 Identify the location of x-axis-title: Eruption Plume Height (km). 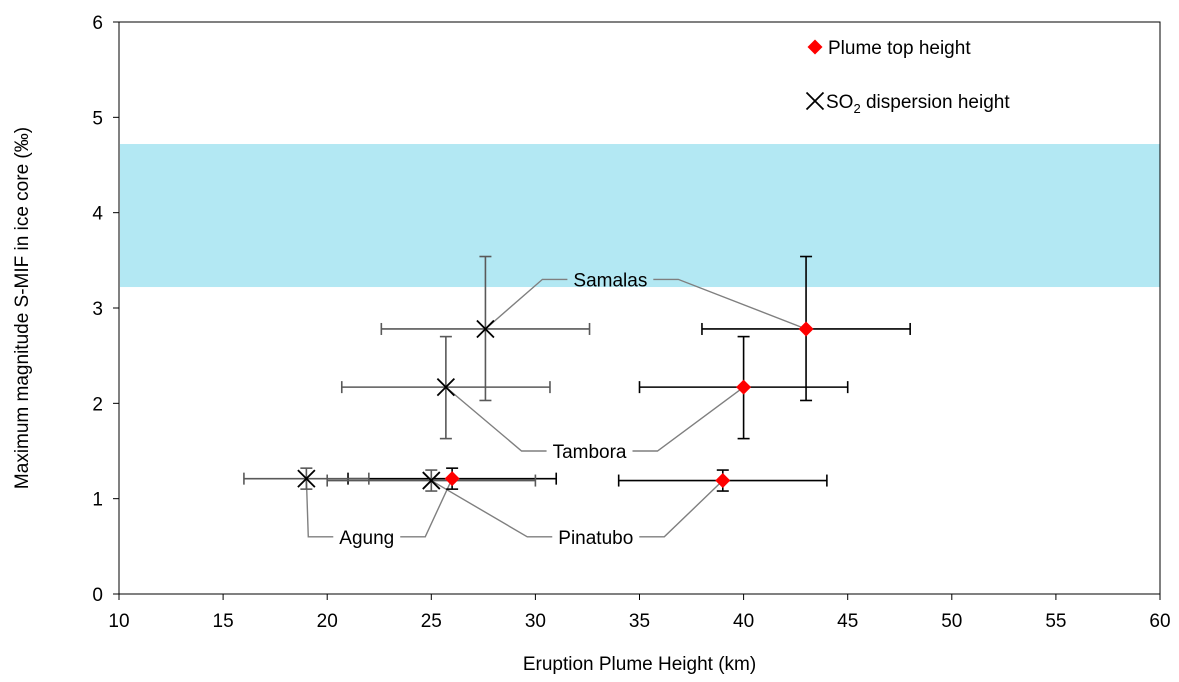
(639, 664).